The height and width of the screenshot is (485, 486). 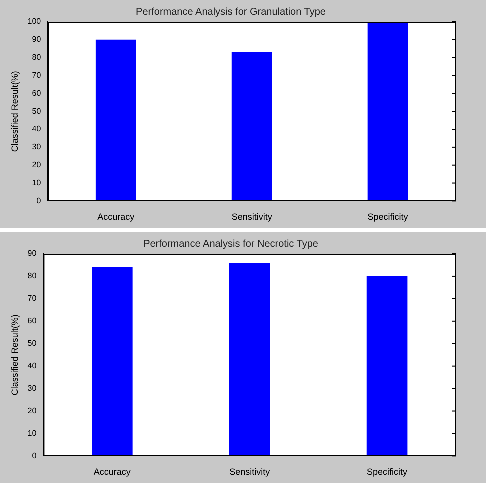 I want to click on y-tick-label: 100, so click(x=35, y=21).